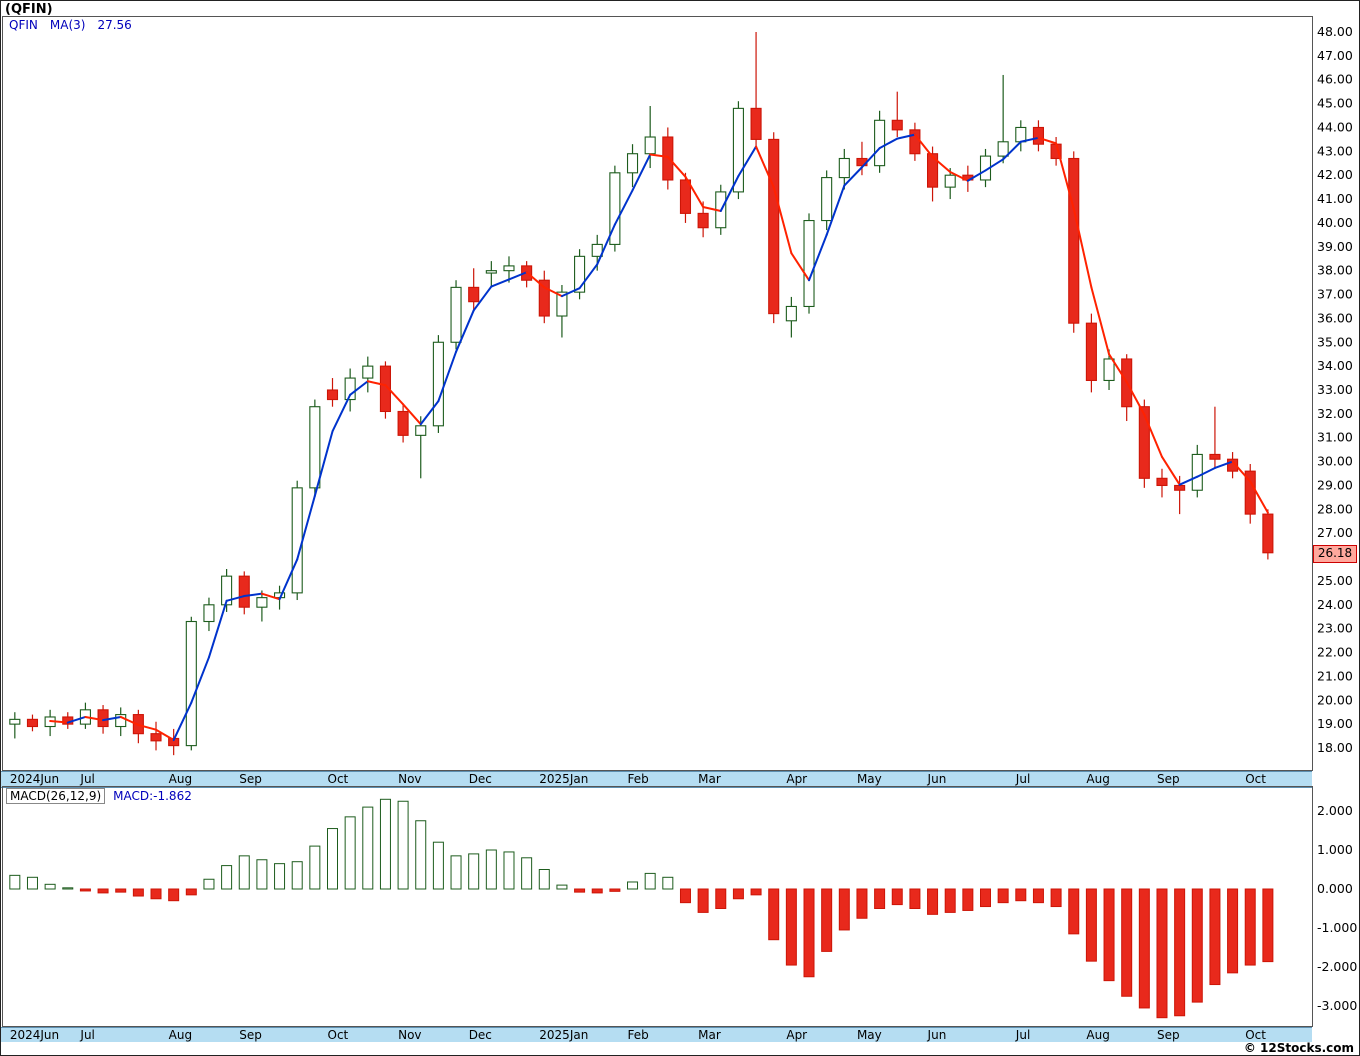  Describe the element at coordinates (1335, 79) in the screenshot. I see `svg-text: 46.00` at that location.